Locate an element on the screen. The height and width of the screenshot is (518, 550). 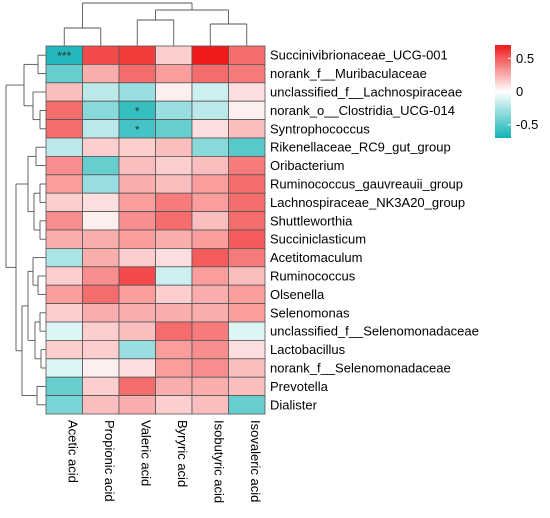
column-label: Isobutyric acid is located at coordinates (218, 461).